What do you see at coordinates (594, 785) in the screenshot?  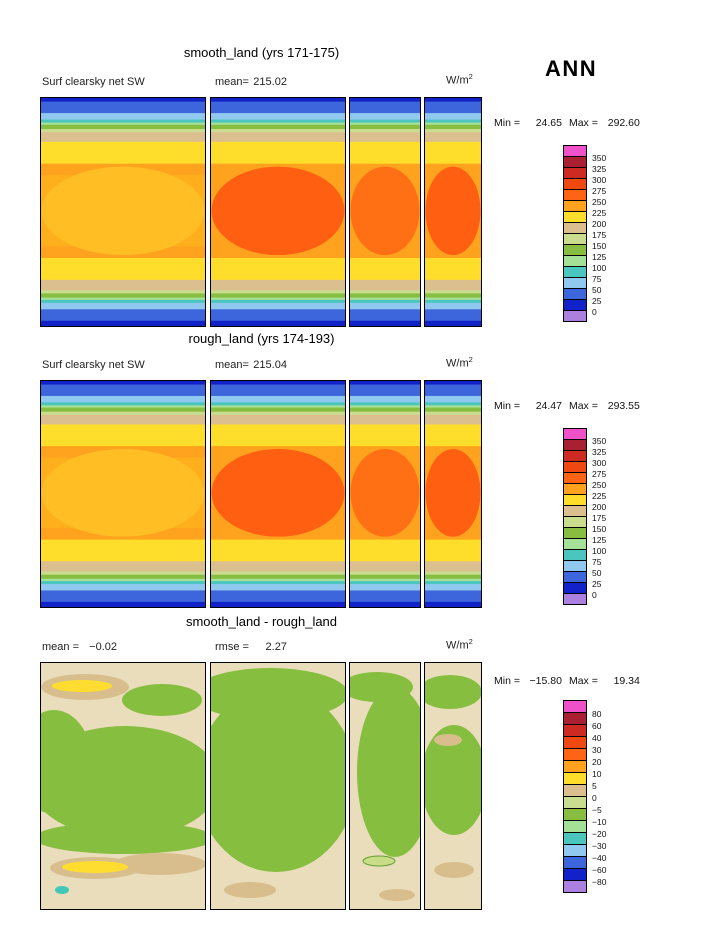 I see `colorbar-level-label: 5` at bounding box center [594, 785].